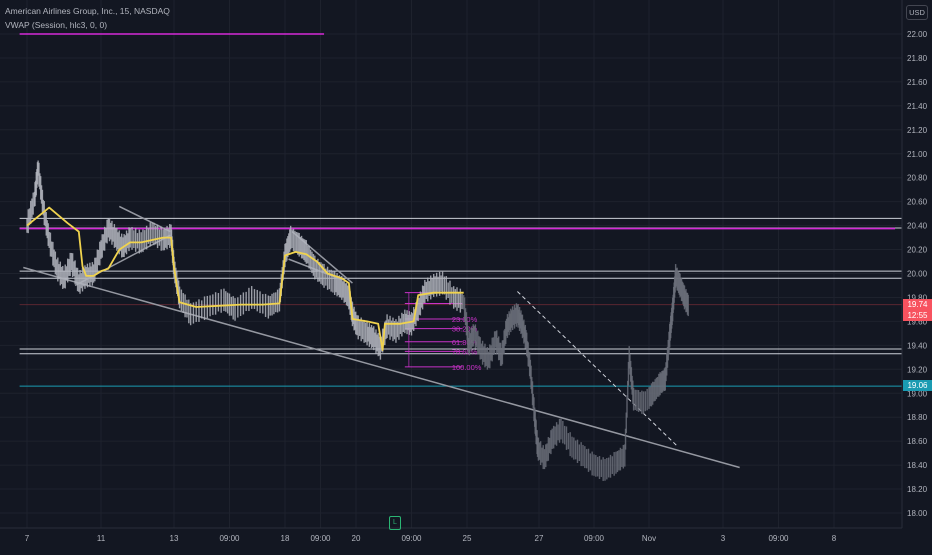 Image resolution: width=932 pixels, height=555 pixels. What do you see at coordinates (465, 342) in the screenshot?
I see `fib-level-label: 61.80%` at bounding box center [465, 342].